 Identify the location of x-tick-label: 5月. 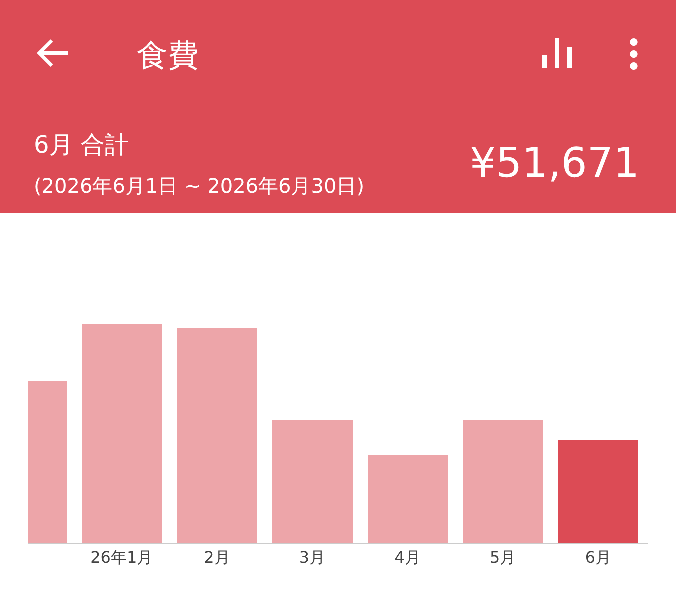
(503, 558).